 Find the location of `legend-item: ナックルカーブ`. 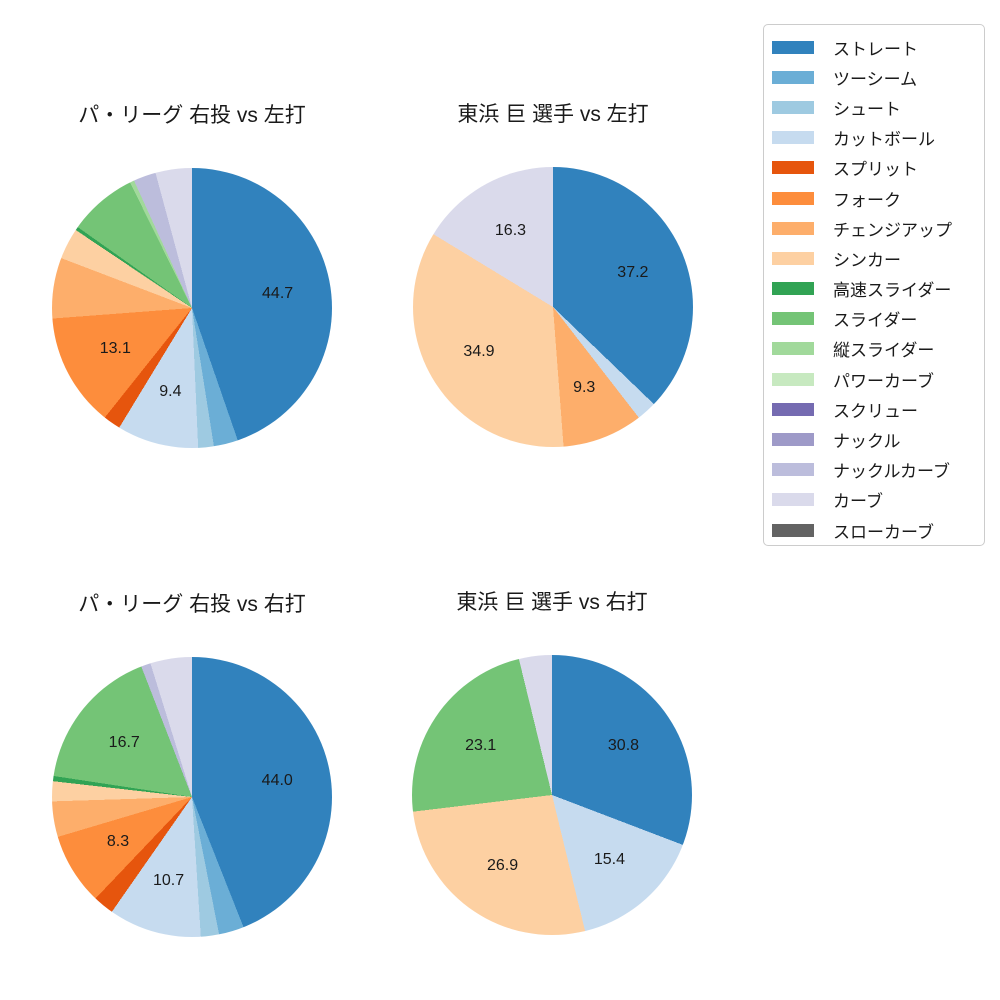

legend-item: ナックルカーブ is located at coordinates (874, 470).